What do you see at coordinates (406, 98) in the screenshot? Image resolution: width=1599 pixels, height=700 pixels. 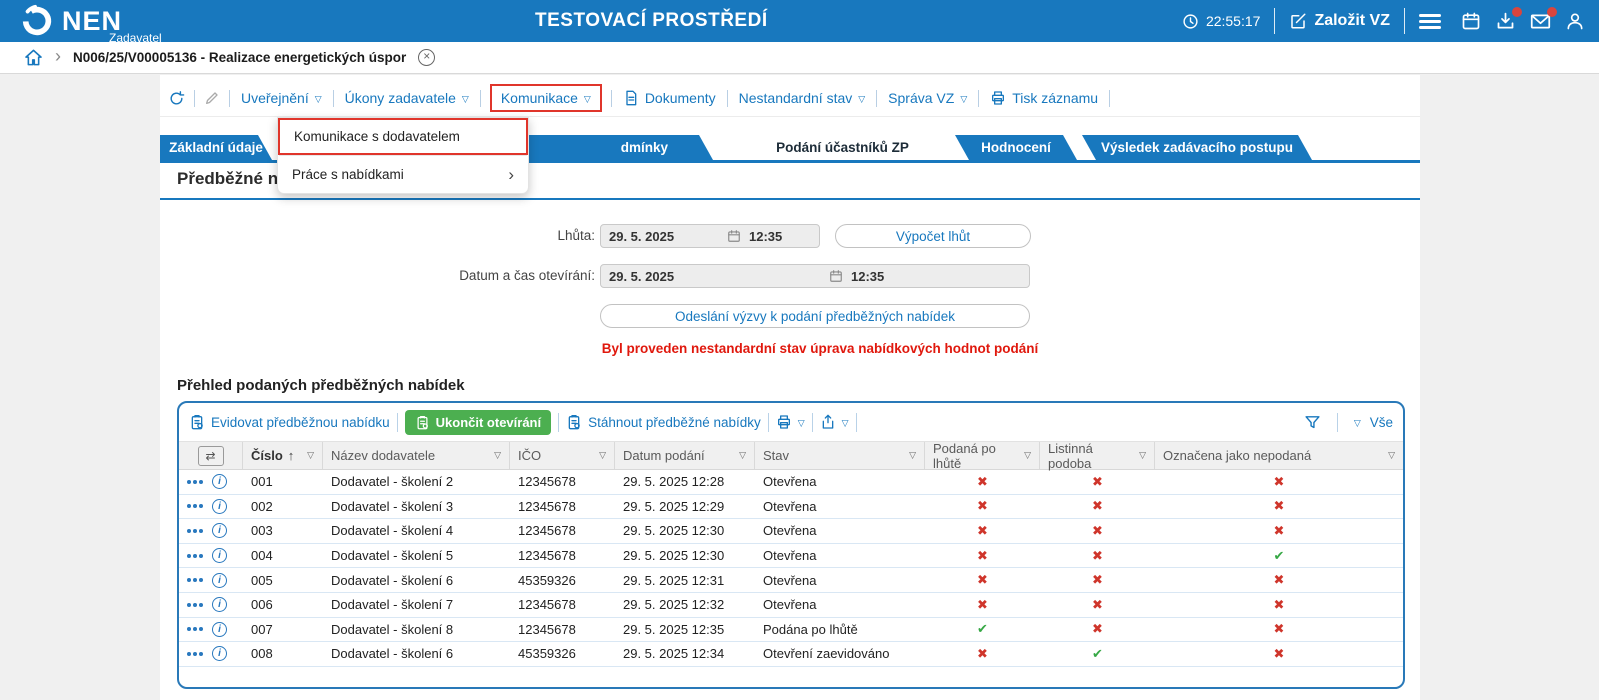 I see `menu-ukony-zadavatele: Úkony zadavatele ▽` at bounding box center [406, 98].